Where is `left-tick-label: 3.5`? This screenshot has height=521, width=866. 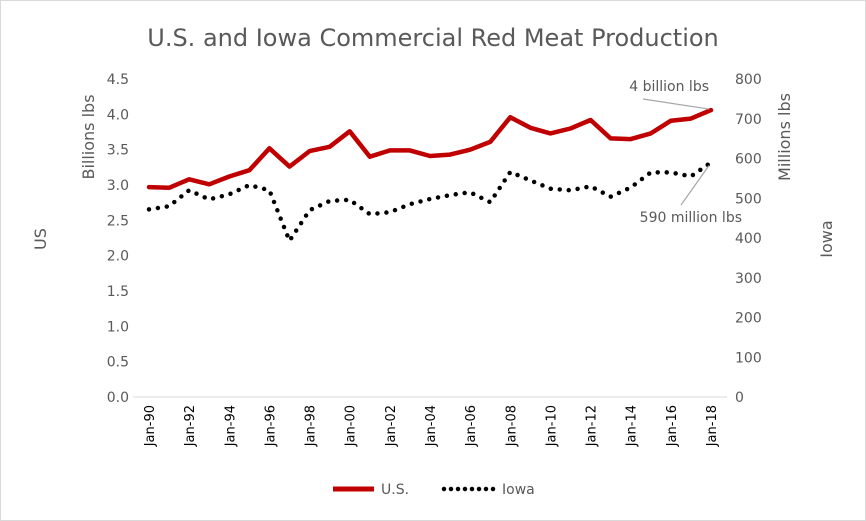
left-tick-label: 3.5 is located at coordinates (118, 151).